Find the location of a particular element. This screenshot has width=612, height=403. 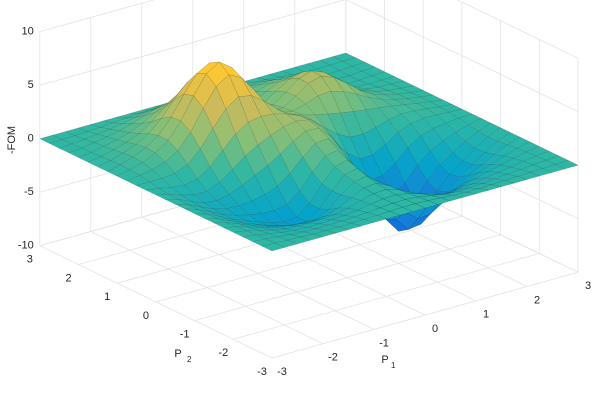

y-tick-label: -1 is located at coordinates (185, 335).